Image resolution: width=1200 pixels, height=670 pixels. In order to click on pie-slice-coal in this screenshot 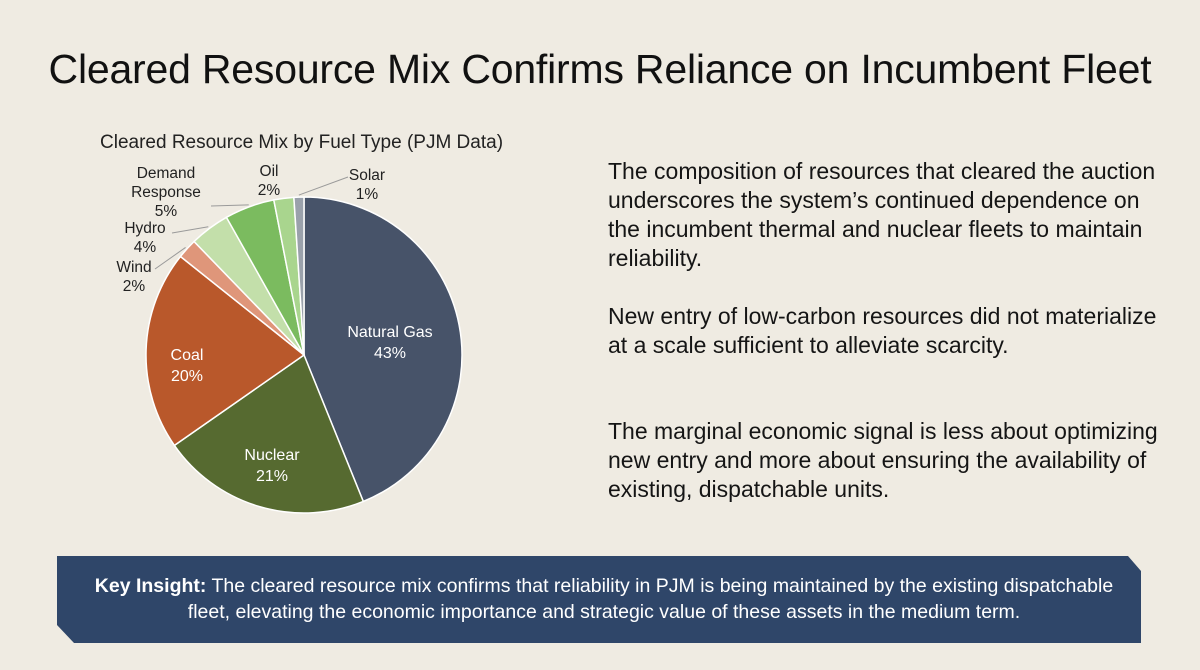, I will do `click(225, 351)`.